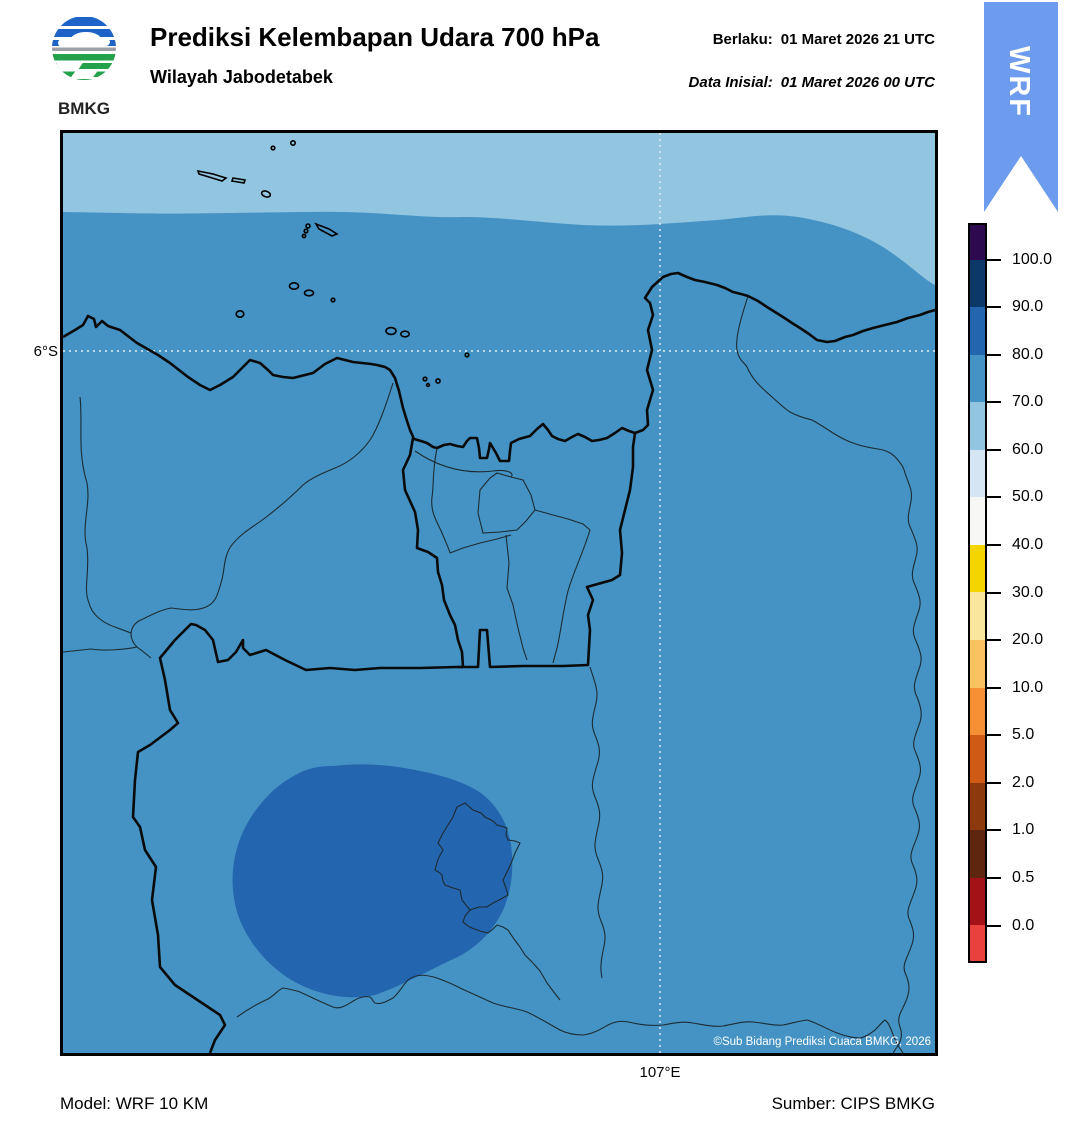 This screenshot has height=1128, width=1081. Describe the element at coordinates (853, 1103) in the screenshot. I see `source-label: Sumber: CIPS BMKG` at that location.